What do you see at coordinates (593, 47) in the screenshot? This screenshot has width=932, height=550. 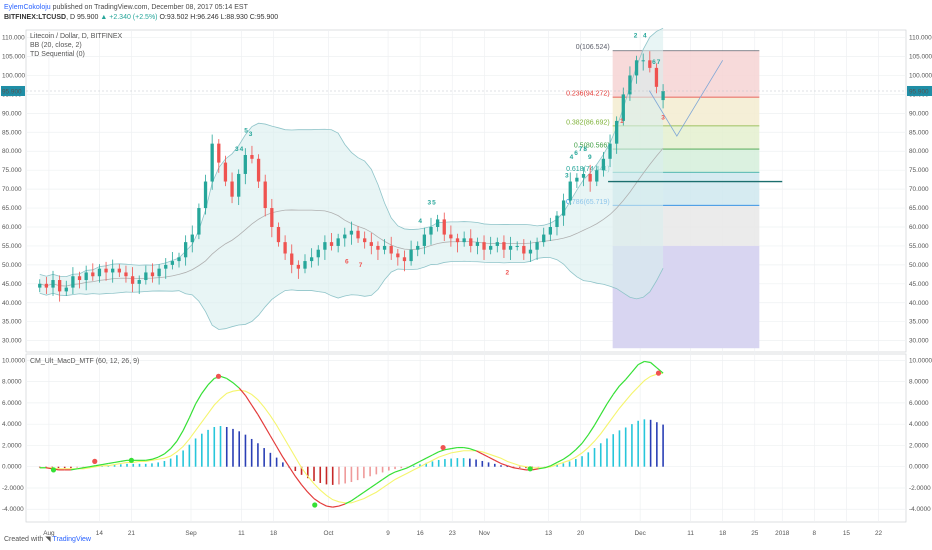 I see `fib-level-label: 0(106.524)` at bounding box center [593, 47].